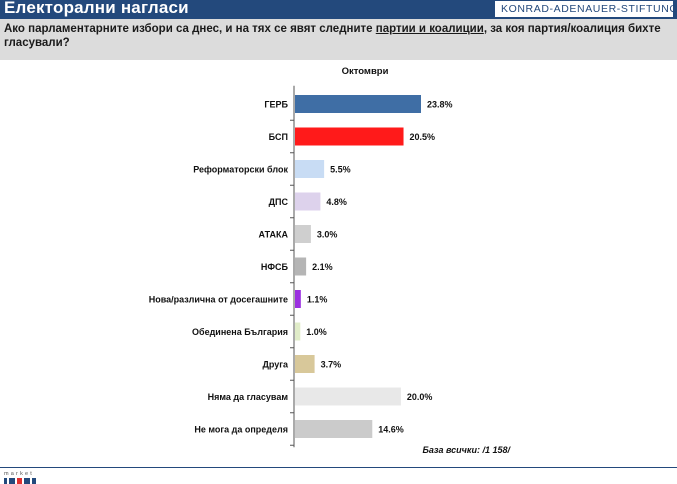 This screenshot has width=677, height=484. What do you see at coordinates (248, 397) in the screenshot?
I see `category-label: Няма да гласувам` at bounding box center [248, 397].